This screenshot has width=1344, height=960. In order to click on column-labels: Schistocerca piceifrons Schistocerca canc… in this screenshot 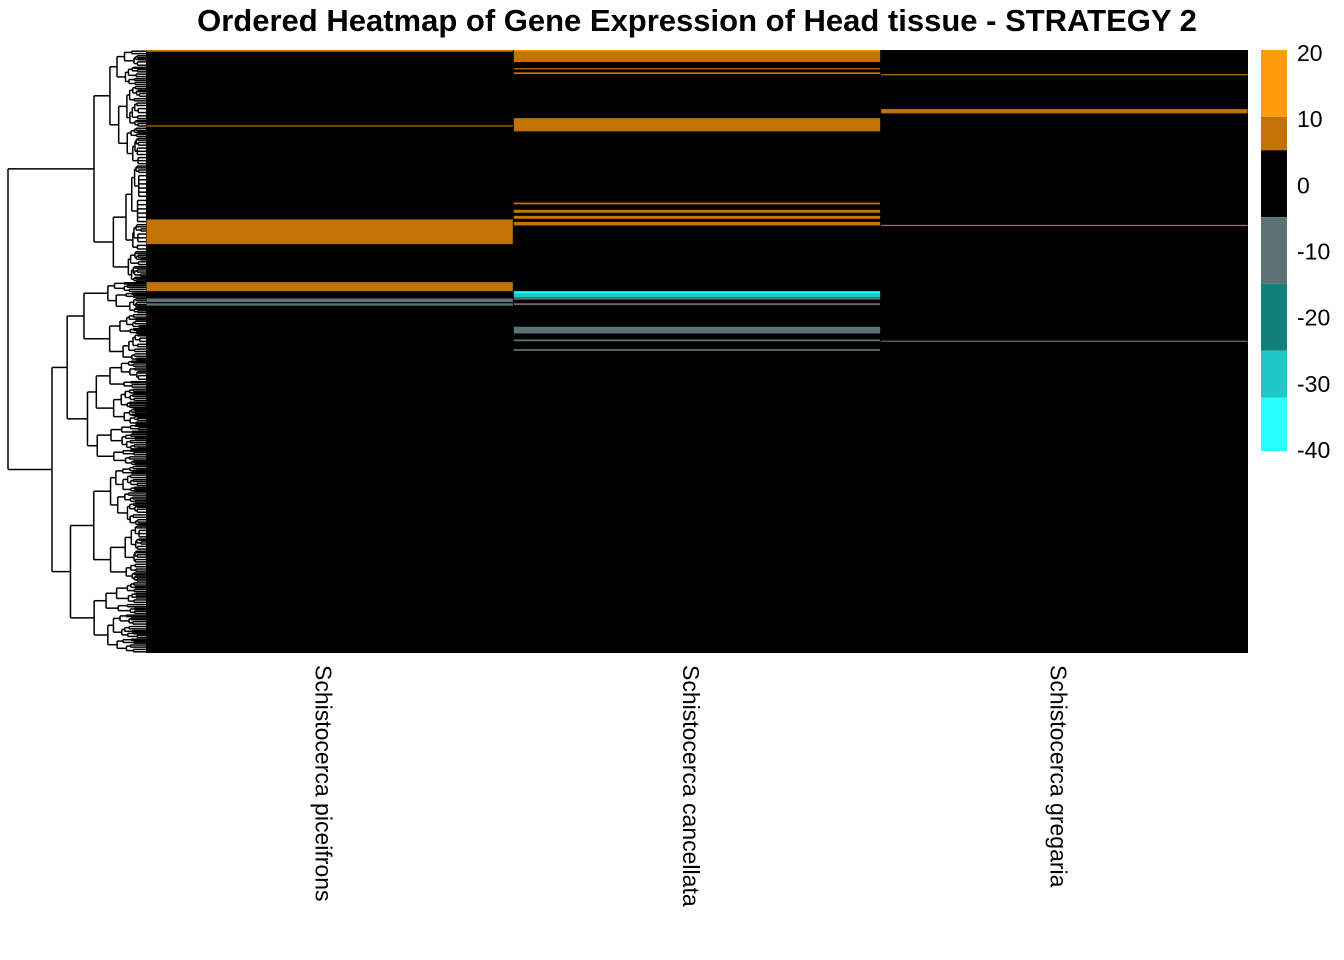, I will do `click(691, 786)`.